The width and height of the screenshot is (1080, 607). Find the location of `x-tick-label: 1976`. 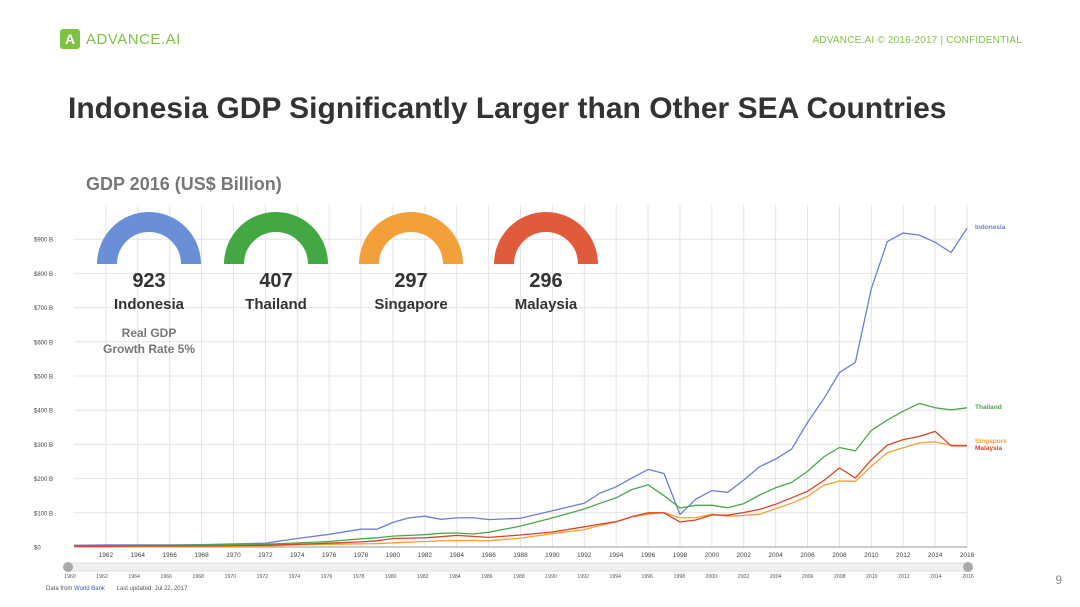

x-tick-label: 1976 is located at coordinates (329, 555).